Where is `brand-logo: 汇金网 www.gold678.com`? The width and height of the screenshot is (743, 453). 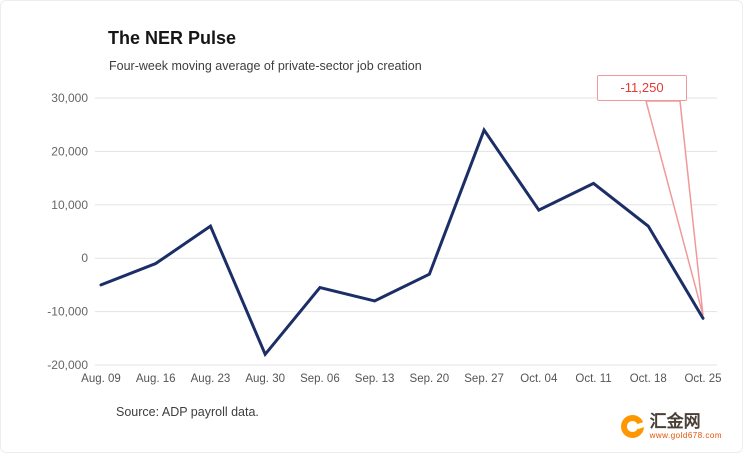
brand-logo: 汇金网 www.gold678.com is located at coordinates (671, 425).